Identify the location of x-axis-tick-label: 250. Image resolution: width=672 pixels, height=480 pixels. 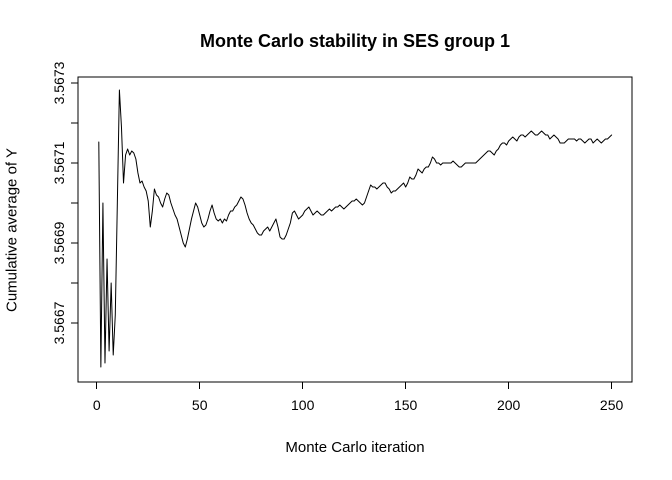
(612, 405).